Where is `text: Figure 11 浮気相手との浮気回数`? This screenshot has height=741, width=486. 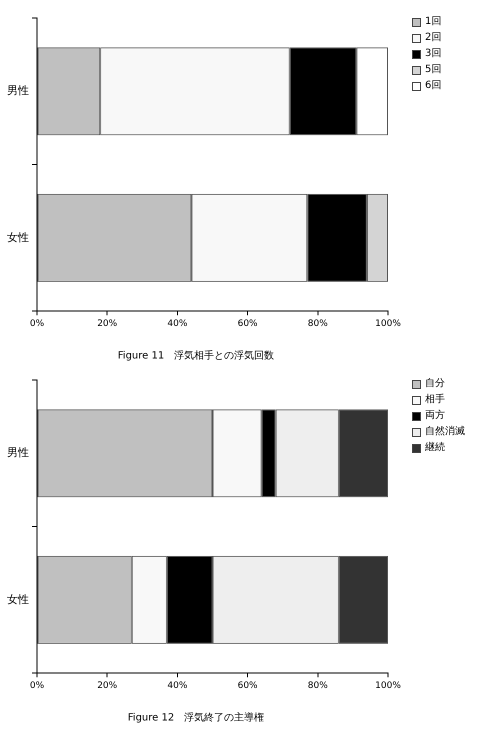
text: Figure 11 浮気相手との浮気回数 is located at coordinates (196, 356).